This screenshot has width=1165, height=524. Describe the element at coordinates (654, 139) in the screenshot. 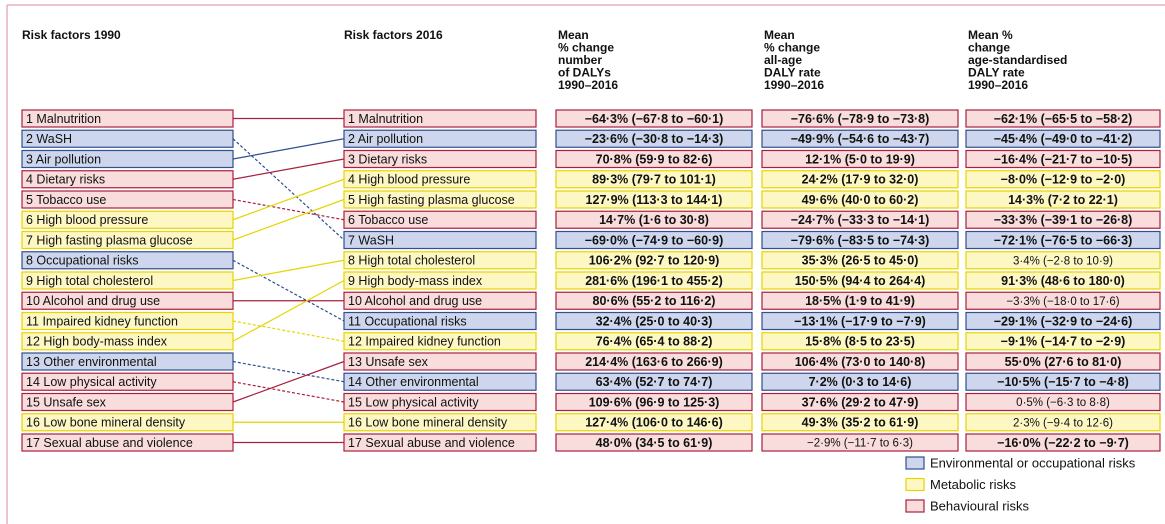

I see `value-text: −23·6% (−30·8 to −14·3)` at that location.